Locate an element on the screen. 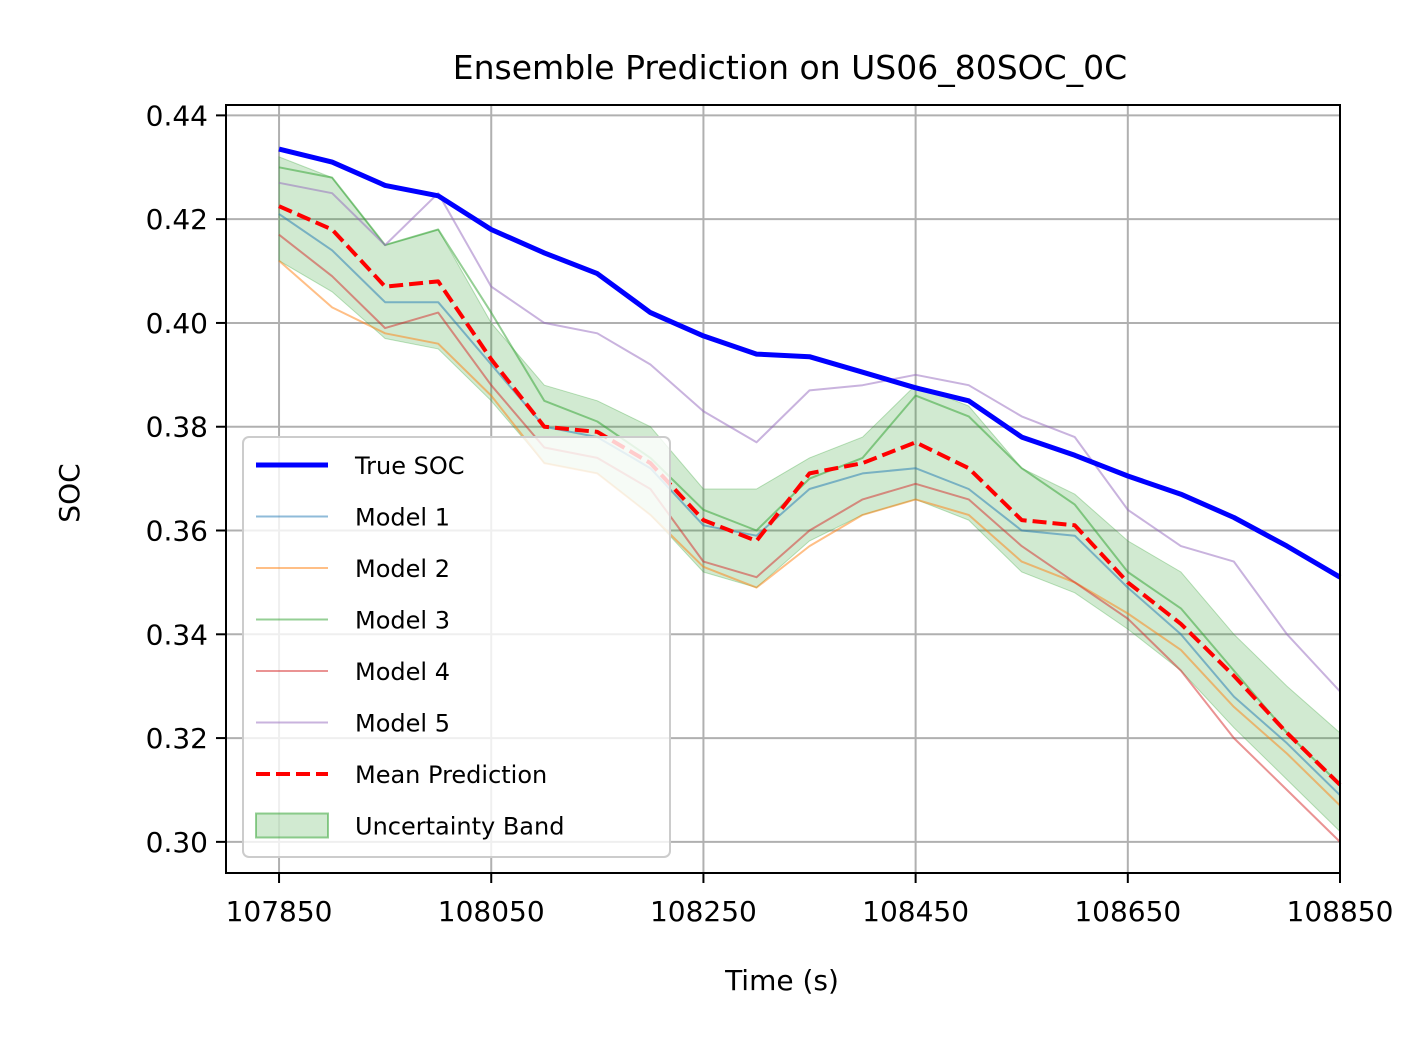 Image resolution: width=1416 pixels, height=1050 pixels. y-tick-label: 0.44 is located at coordinates (177, 115).